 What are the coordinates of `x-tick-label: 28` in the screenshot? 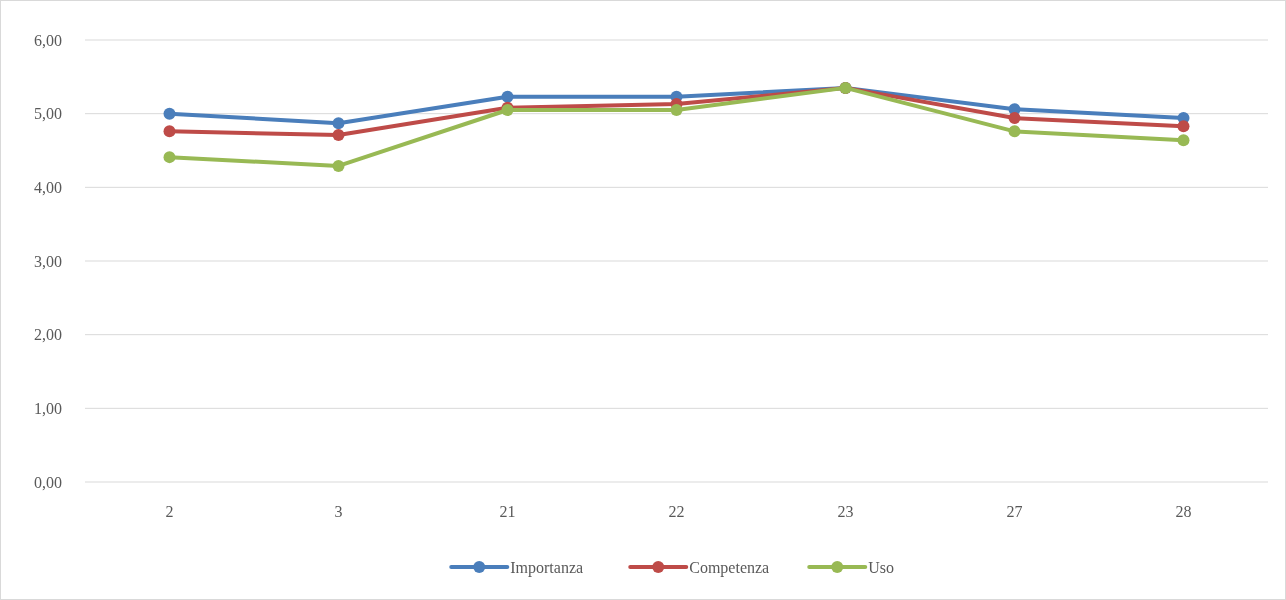 It's located at (1183, 511).